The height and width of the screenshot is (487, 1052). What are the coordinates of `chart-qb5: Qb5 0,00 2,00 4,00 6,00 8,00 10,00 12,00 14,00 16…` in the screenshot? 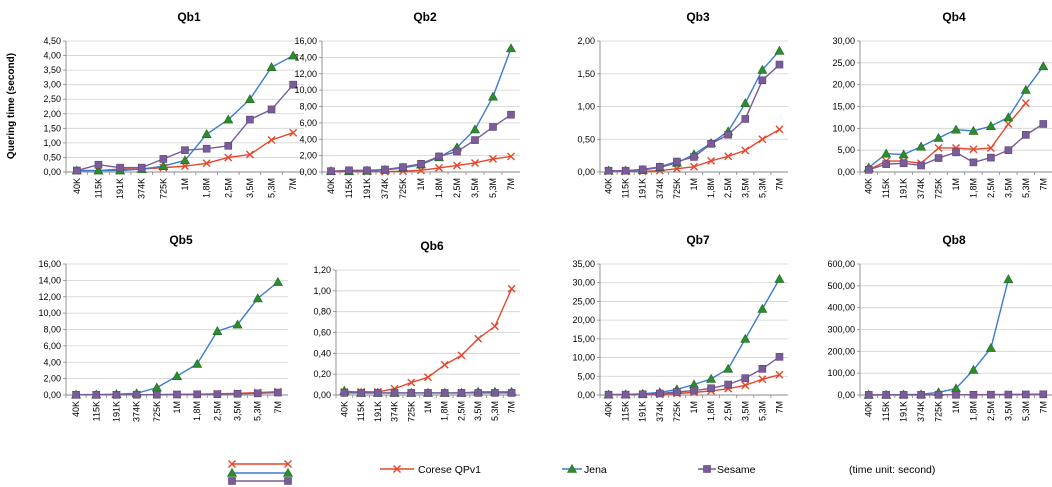 It's located at (163, 327).